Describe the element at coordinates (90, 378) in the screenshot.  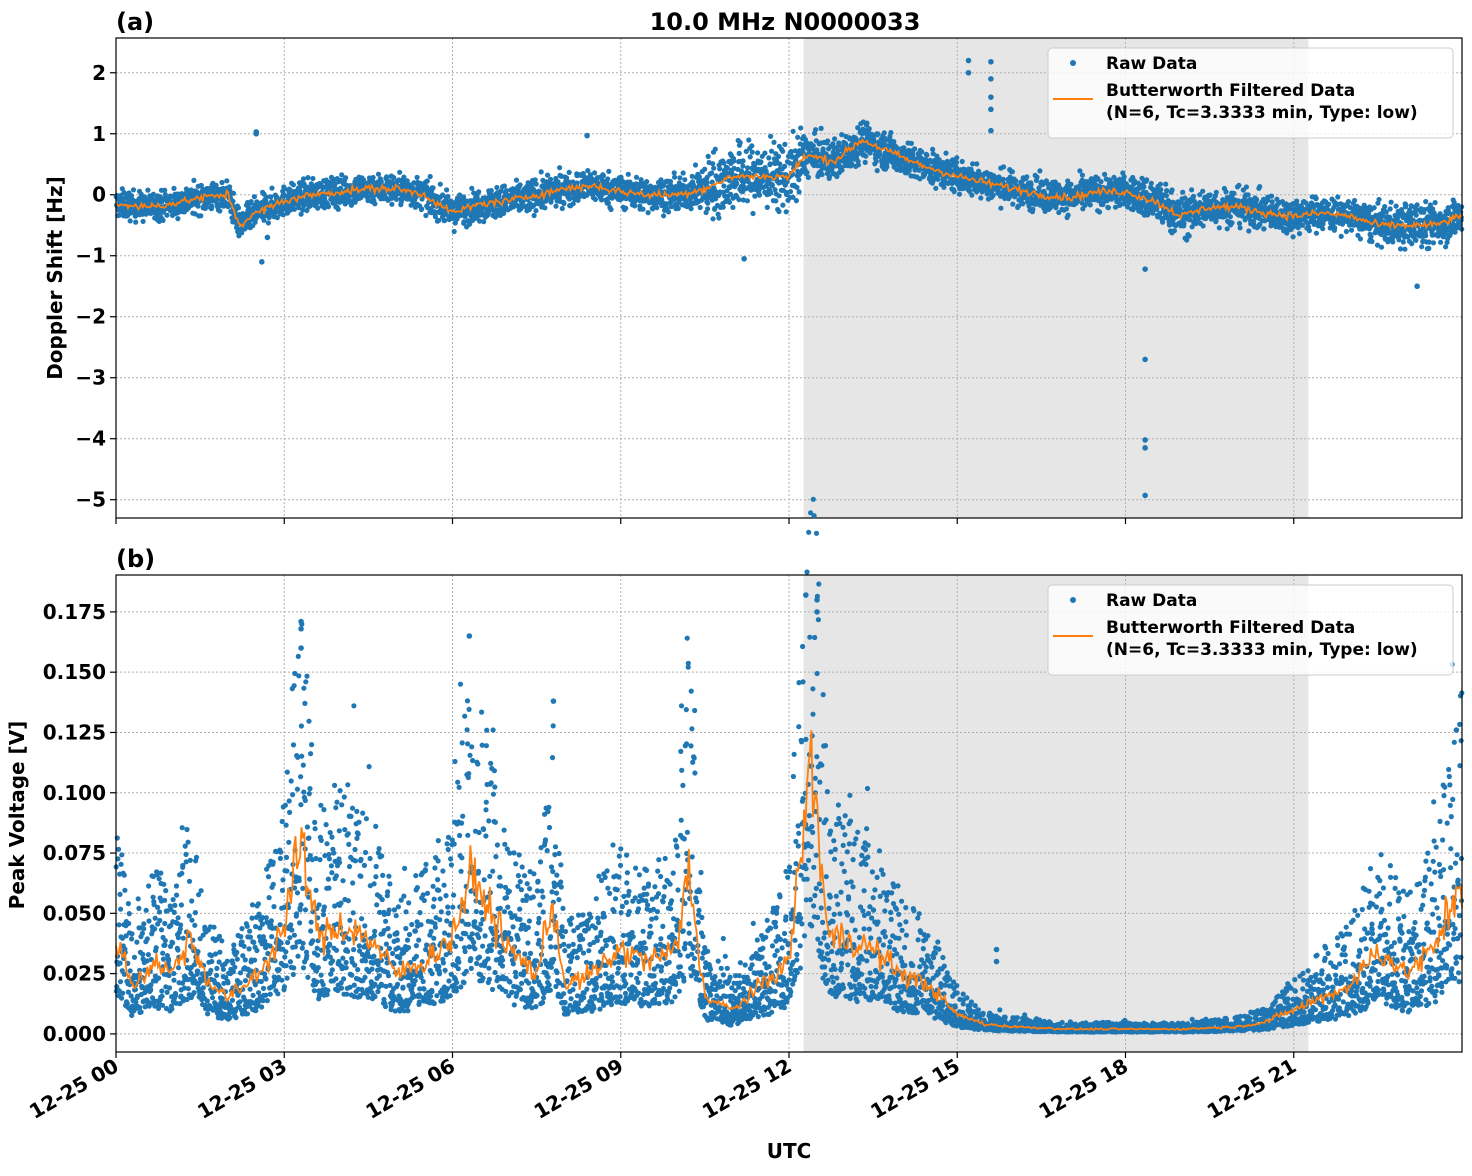
I see `y-tick-label: −3` at that location.